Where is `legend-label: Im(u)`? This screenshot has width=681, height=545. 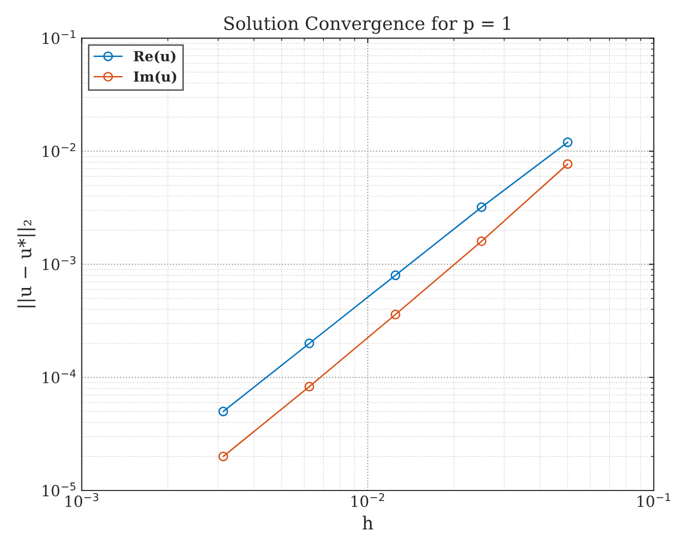 legend-label: Im(u) is located at coordinates (155, 77).